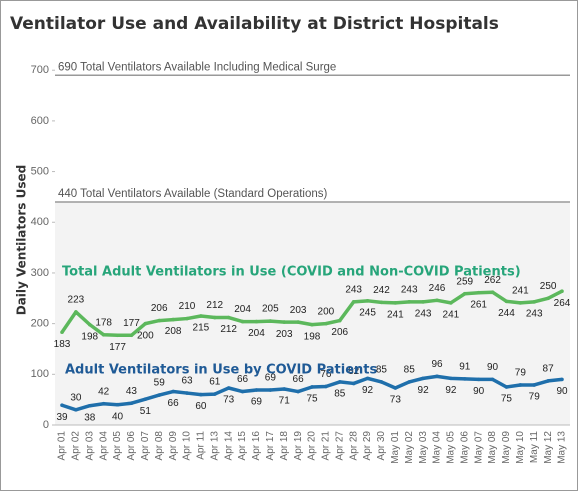 This screenshot has height=491, width=578. What do you see at coordinates (215, 382) in the screenshot?
I see `data-label: 61` at bounding box center [215, 382].